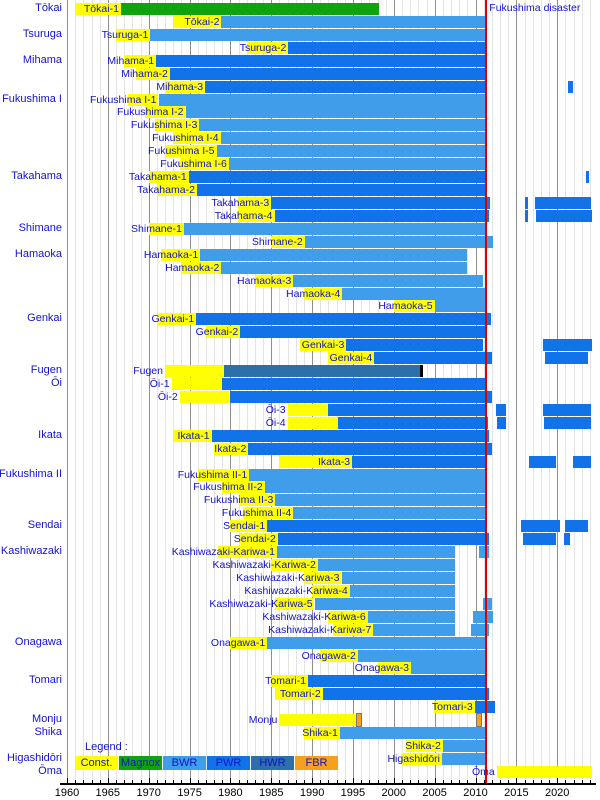  I want to click on reactor-label: Ōi-4, so click(275, 422).